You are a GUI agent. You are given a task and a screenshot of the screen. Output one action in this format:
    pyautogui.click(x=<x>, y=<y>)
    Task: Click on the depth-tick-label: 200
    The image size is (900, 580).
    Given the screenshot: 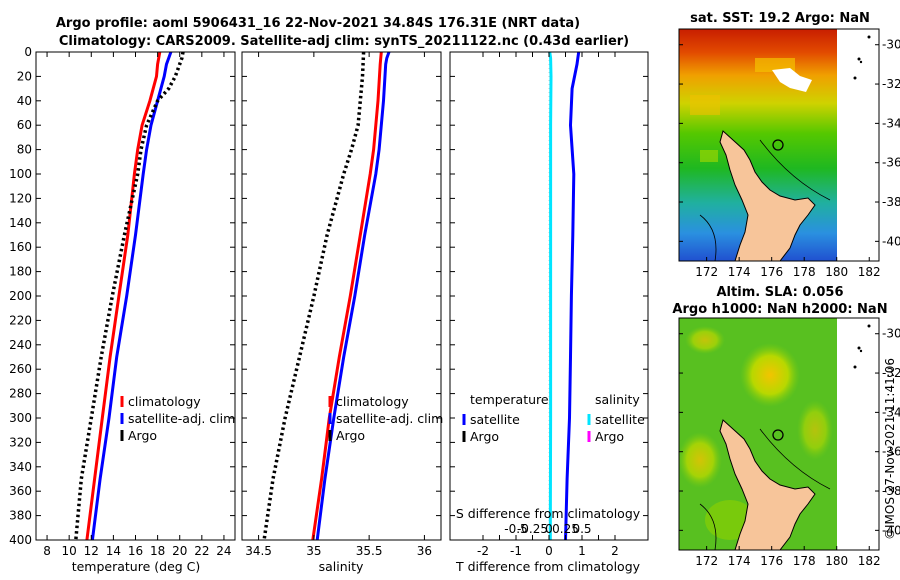 What is the action you would take?
    pyautogui.click(x=20, y=296)
    